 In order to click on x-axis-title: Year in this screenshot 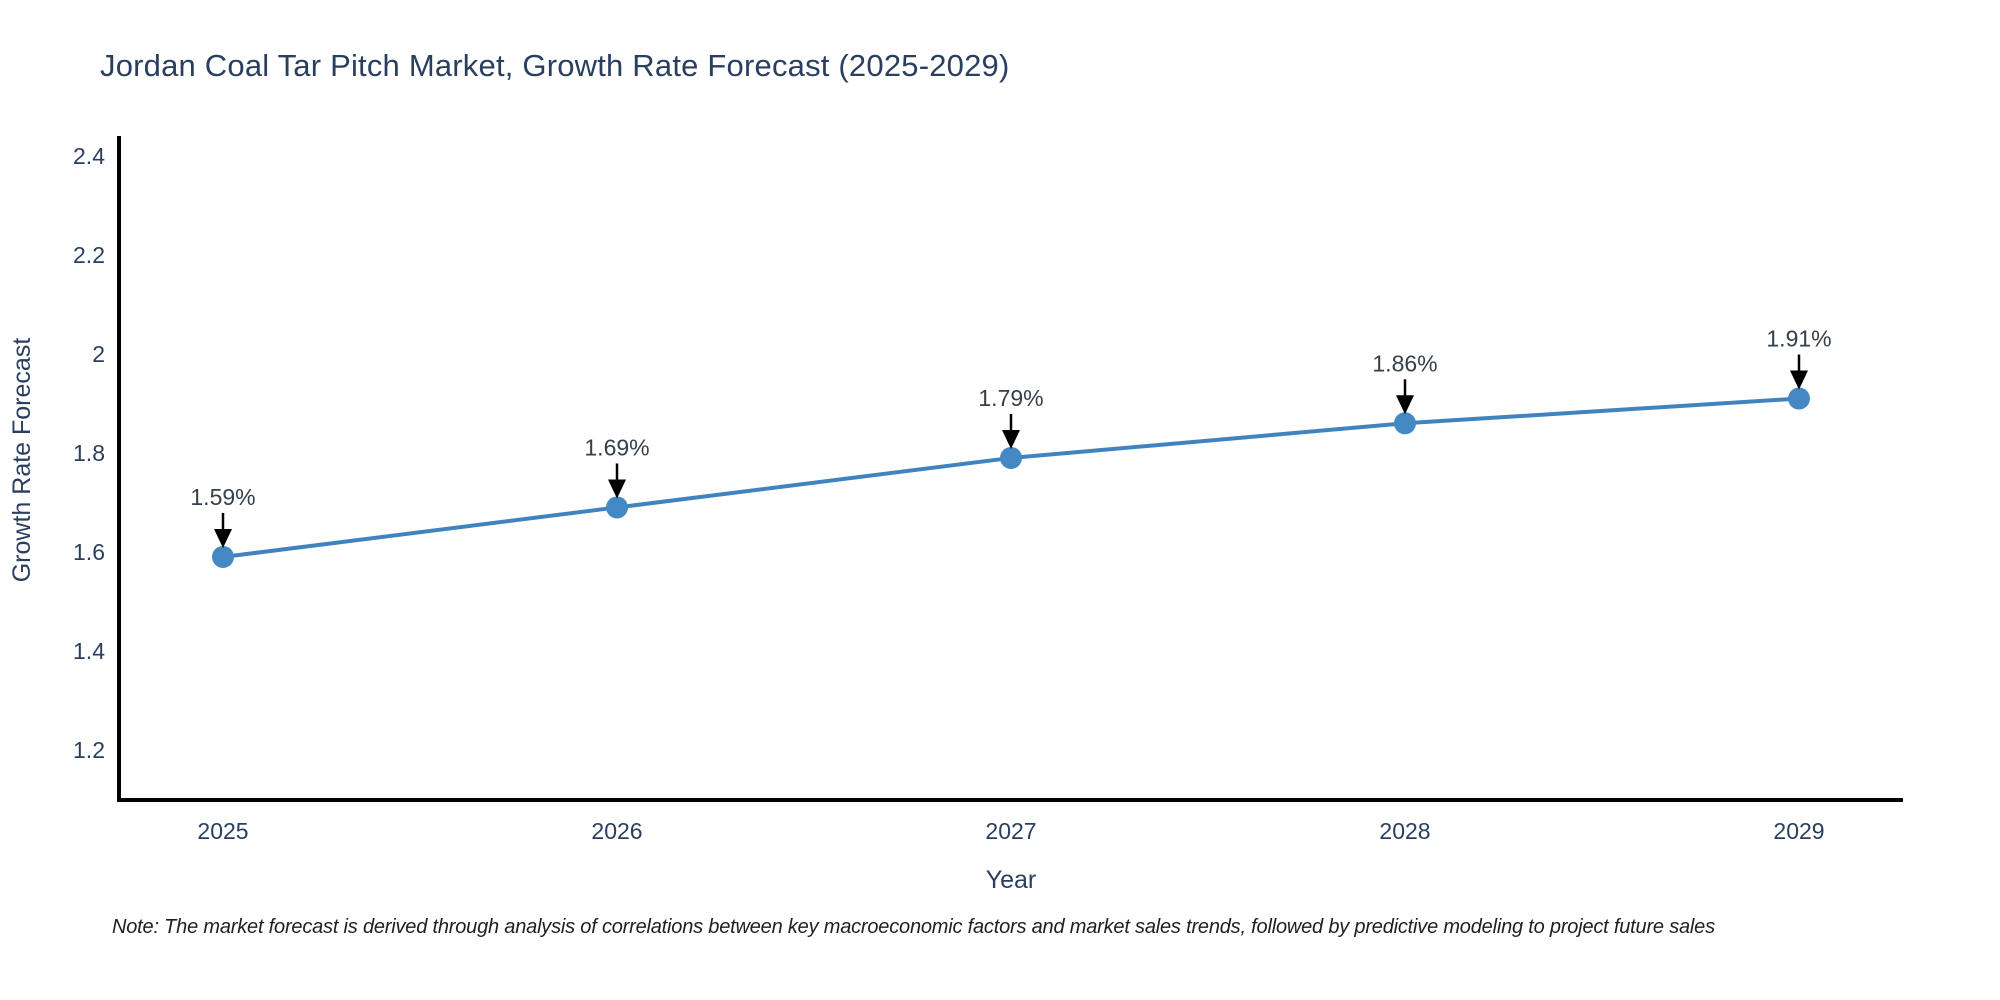, I will do `click(1011, 880)`.